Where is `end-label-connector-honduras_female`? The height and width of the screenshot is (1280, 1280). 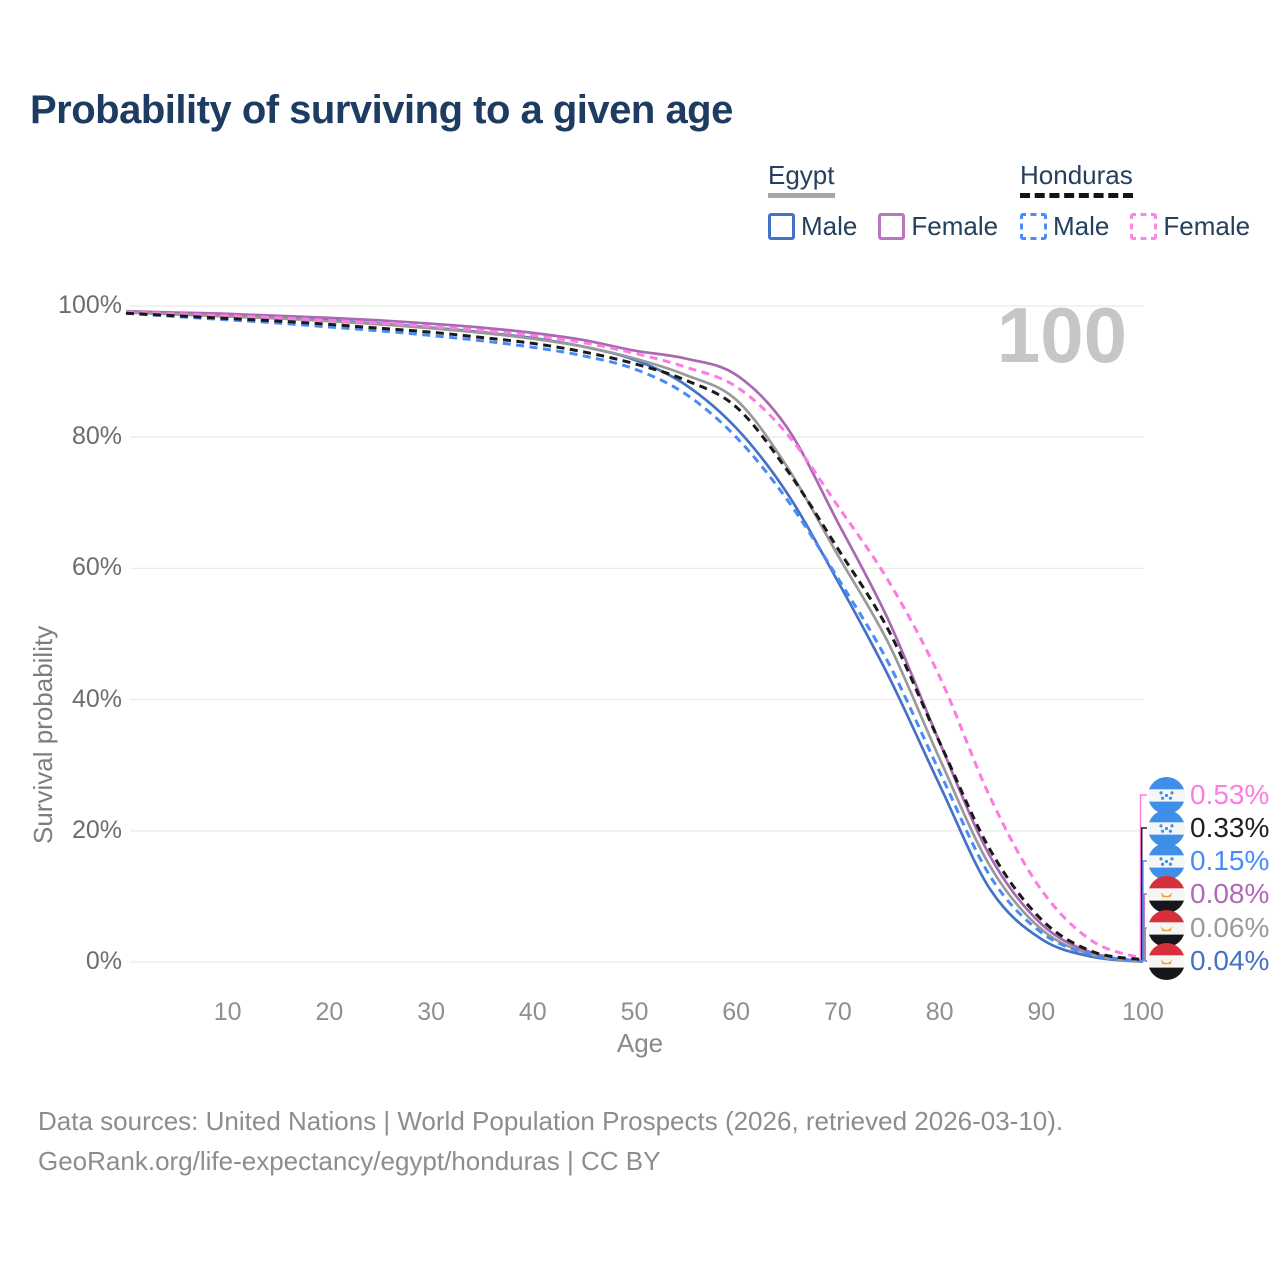 end-label-connector-honduras_female is located at coordinates (1143, 876).